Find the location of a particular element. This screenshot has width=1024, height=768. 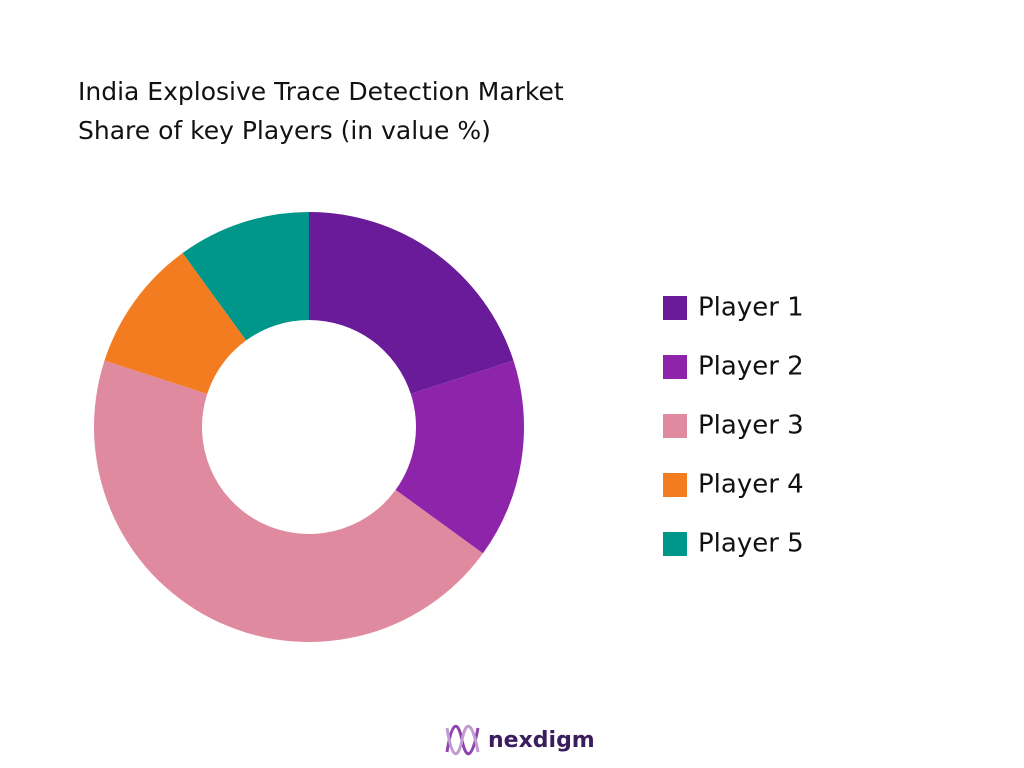

logo-text: nexdigm is located at coordinates (541, 740).